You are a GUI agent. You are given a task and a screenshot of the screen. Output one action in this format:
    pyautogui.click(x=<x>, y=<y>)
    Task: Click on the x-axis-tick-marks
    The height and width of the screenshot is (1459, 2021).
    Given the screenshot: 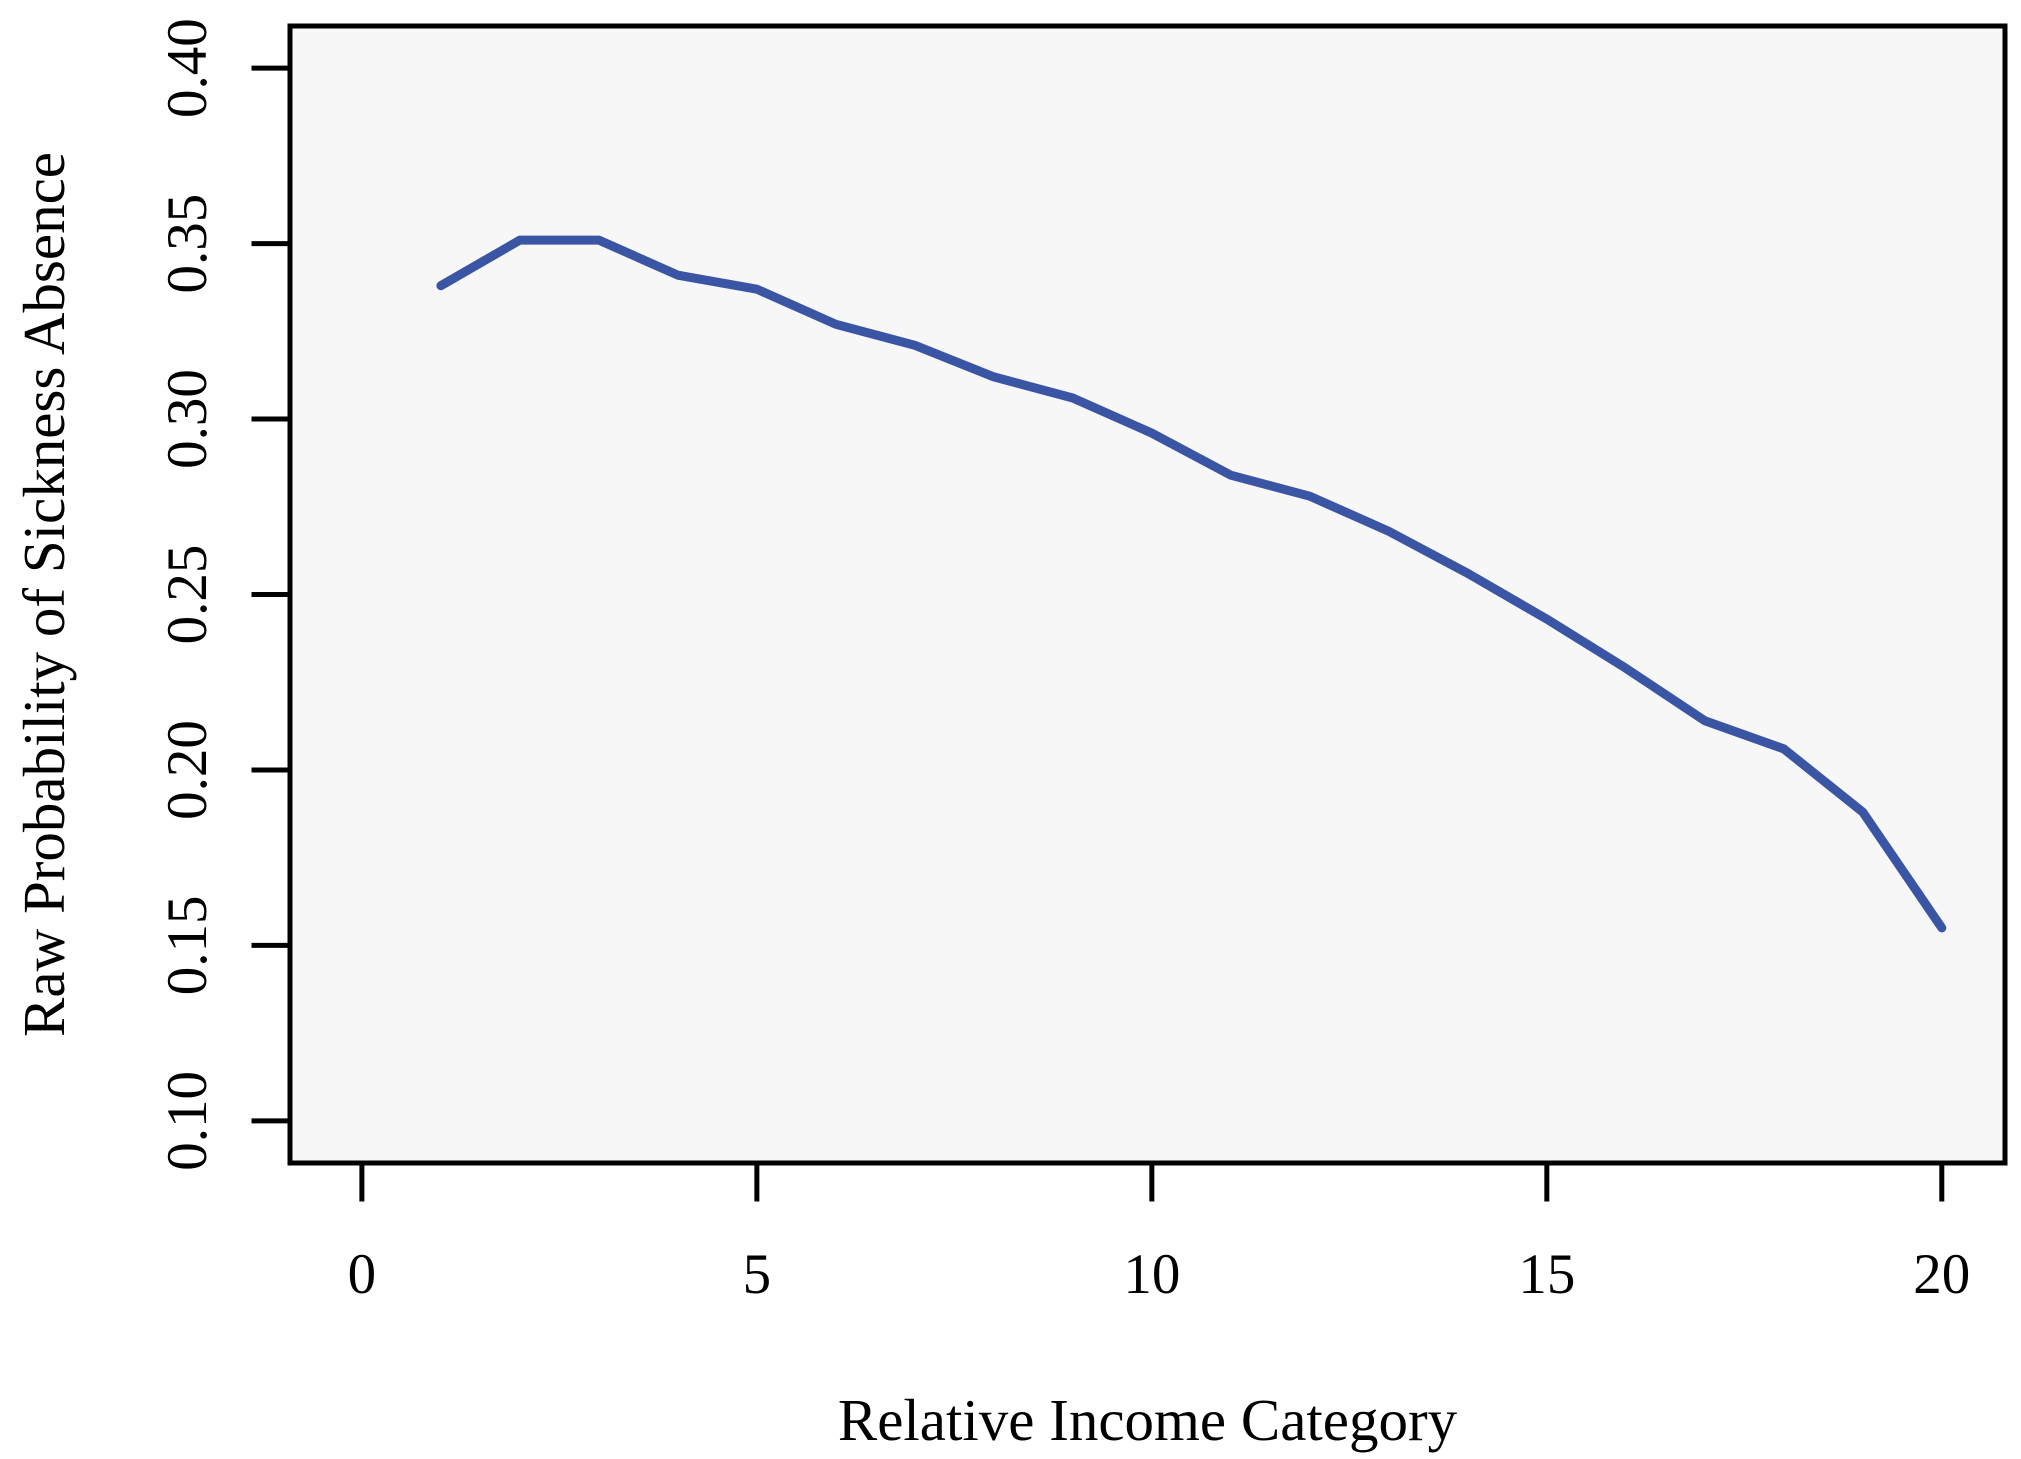 What is the action you would take?
    pyautogui.click(x=1152, y=1183)
    